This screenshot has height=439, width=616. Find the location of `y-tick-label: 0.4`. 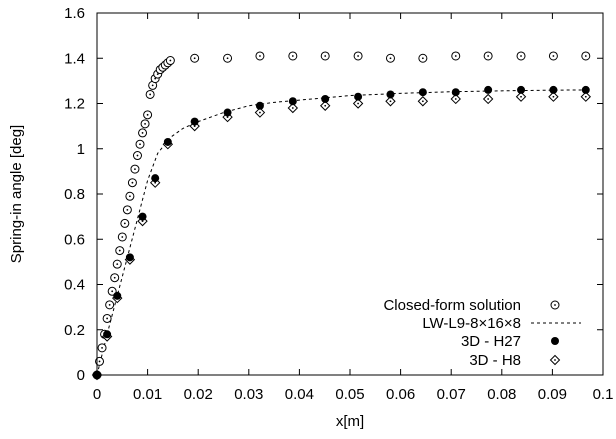

y-tick-label: 0.4 is located at coordinates (74, 285).